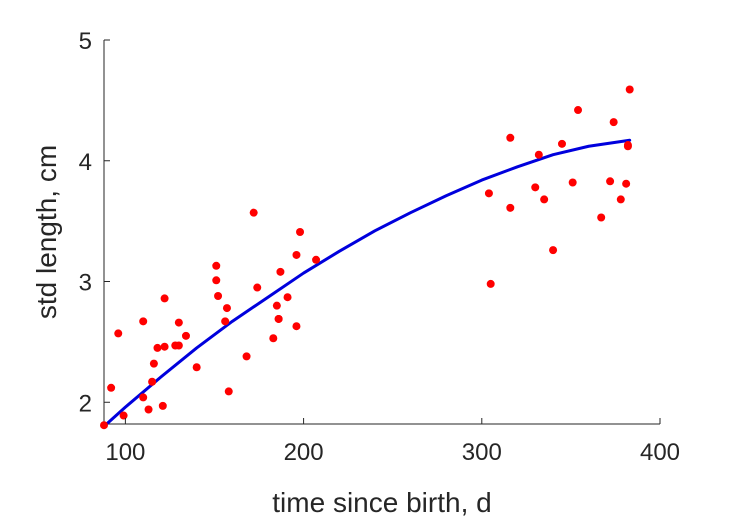 This screenshot has width=729, height=521. What do you see at coordinates (85, 41) in the screenshot?
I see `y-tick-label: 5` at bounding box center [85, 41].